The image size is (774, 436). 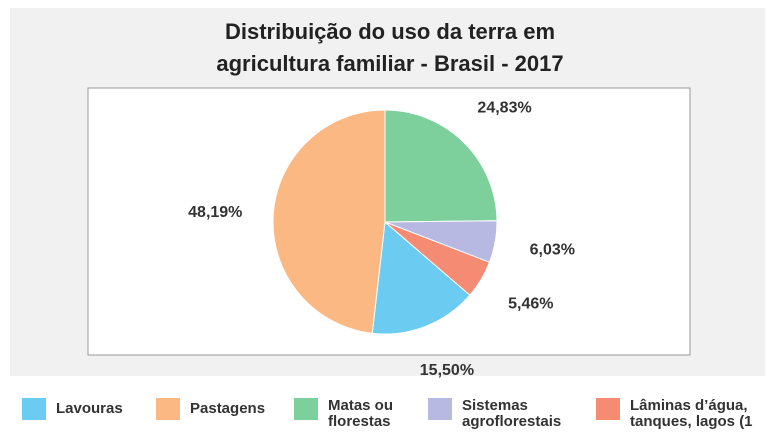 What do you see at coordinates (228, 408) in the screenshot?
I see `legend-label: Pastagens` at bounding box center [228, 408].